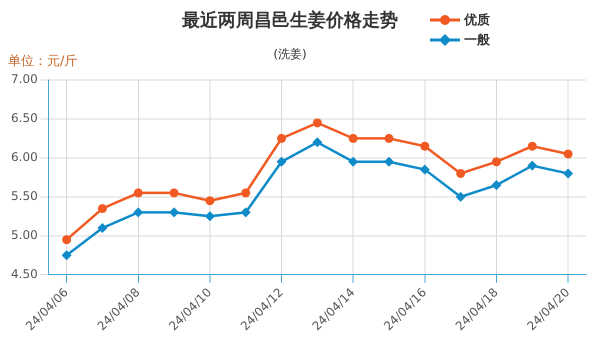  Describe the element at coordinates (477, 40) in the screenshot. I see `legend-label: 一般` at that location.